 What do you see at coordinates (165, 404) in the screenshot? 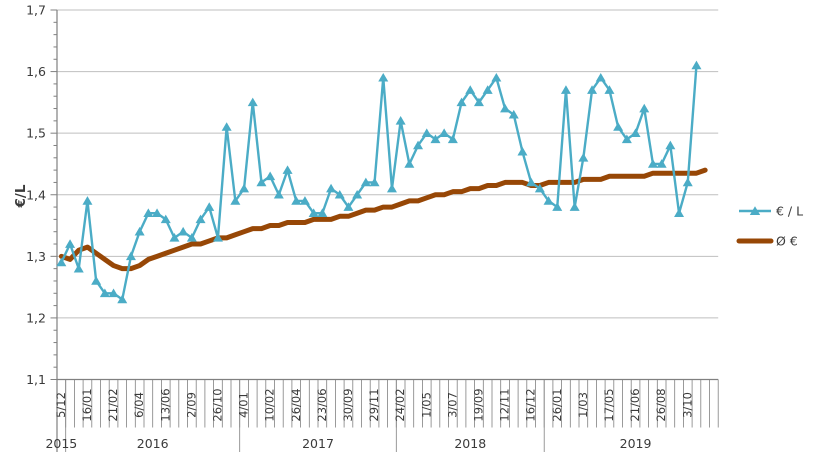
I see `x-date-label: 13/06` at bounding box center [165, 404].